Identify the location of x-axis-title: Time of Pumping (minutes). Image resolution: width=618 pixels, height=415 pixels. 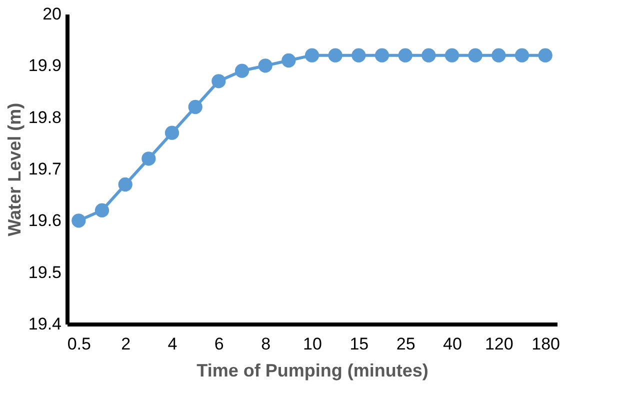
(312, 370).